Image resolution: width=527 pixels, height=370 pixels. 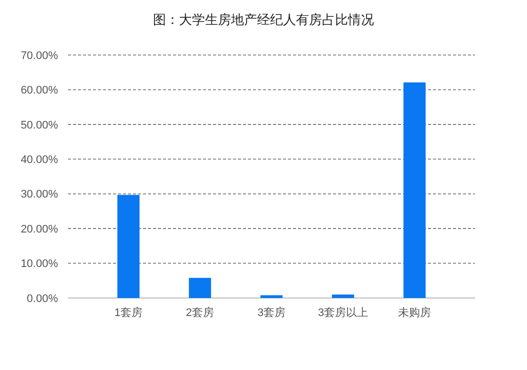 I want to click on y-tick-label: 20.00%, so click(x=39, y=229).